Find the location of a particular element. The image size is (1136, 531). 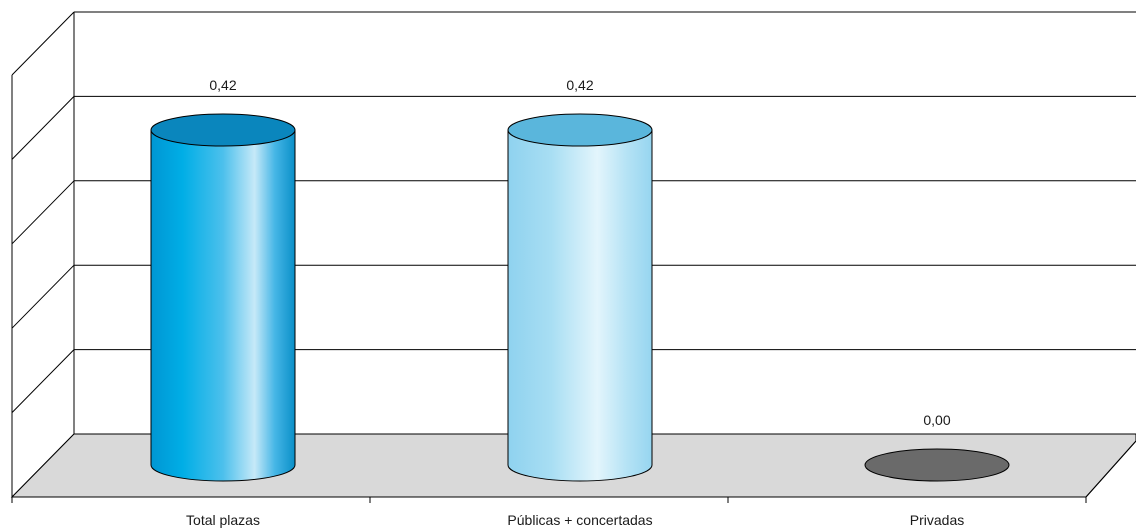

category-label: Públicas + concertadas is located at coordinates (579, 520).